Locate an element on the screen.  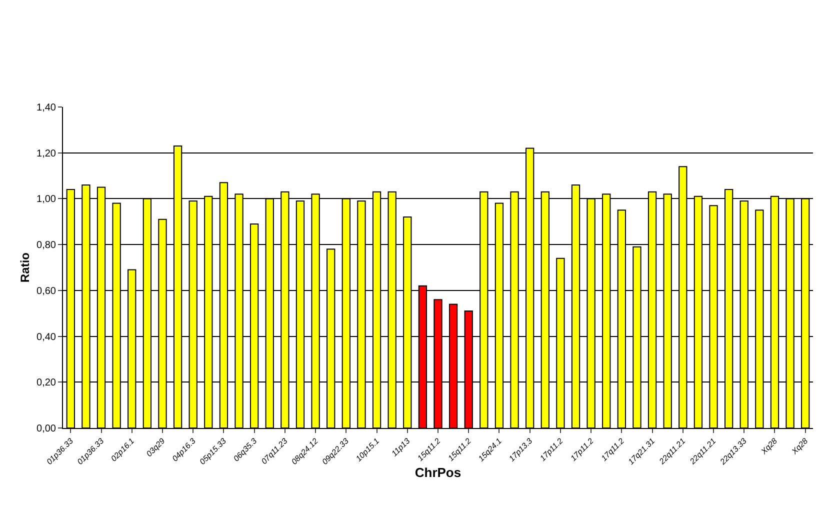
y-tick-label: 1,00 is located at coordinates (46, 200).